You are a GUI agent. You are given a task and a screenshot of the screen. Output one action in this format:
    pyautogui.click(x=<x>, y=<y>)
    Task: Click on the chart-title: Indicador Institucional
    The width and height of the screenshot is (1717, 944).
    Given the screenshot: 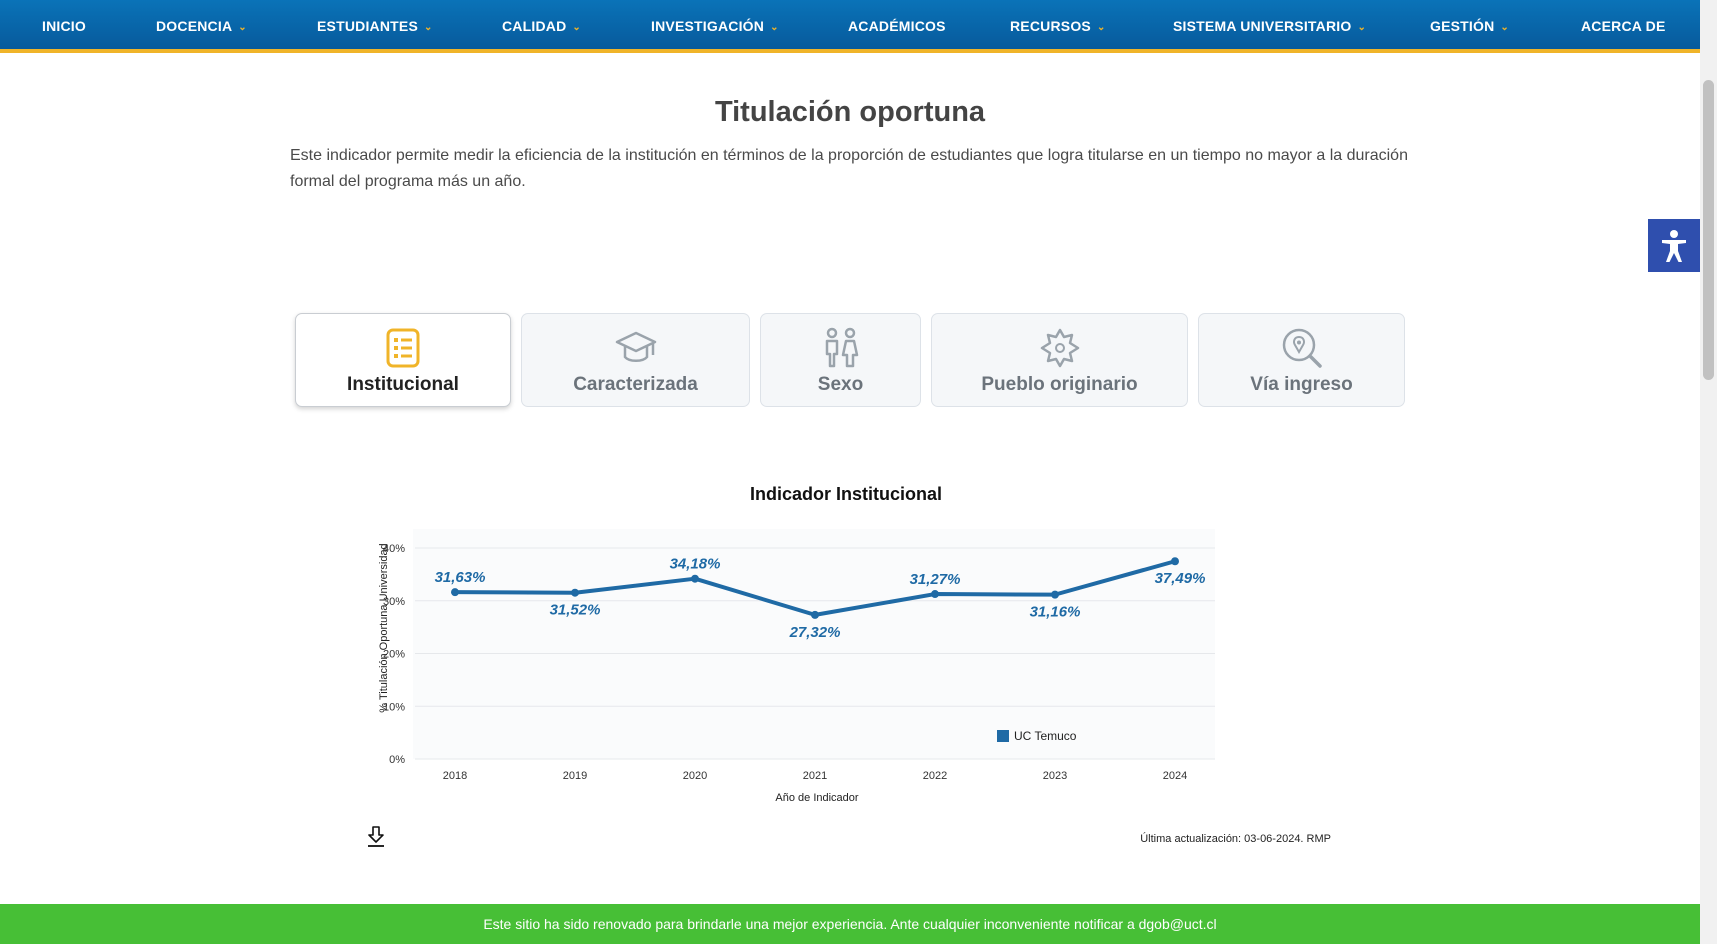 What is the action you would take?
    pyautogui.click(x=845, y=494)
    